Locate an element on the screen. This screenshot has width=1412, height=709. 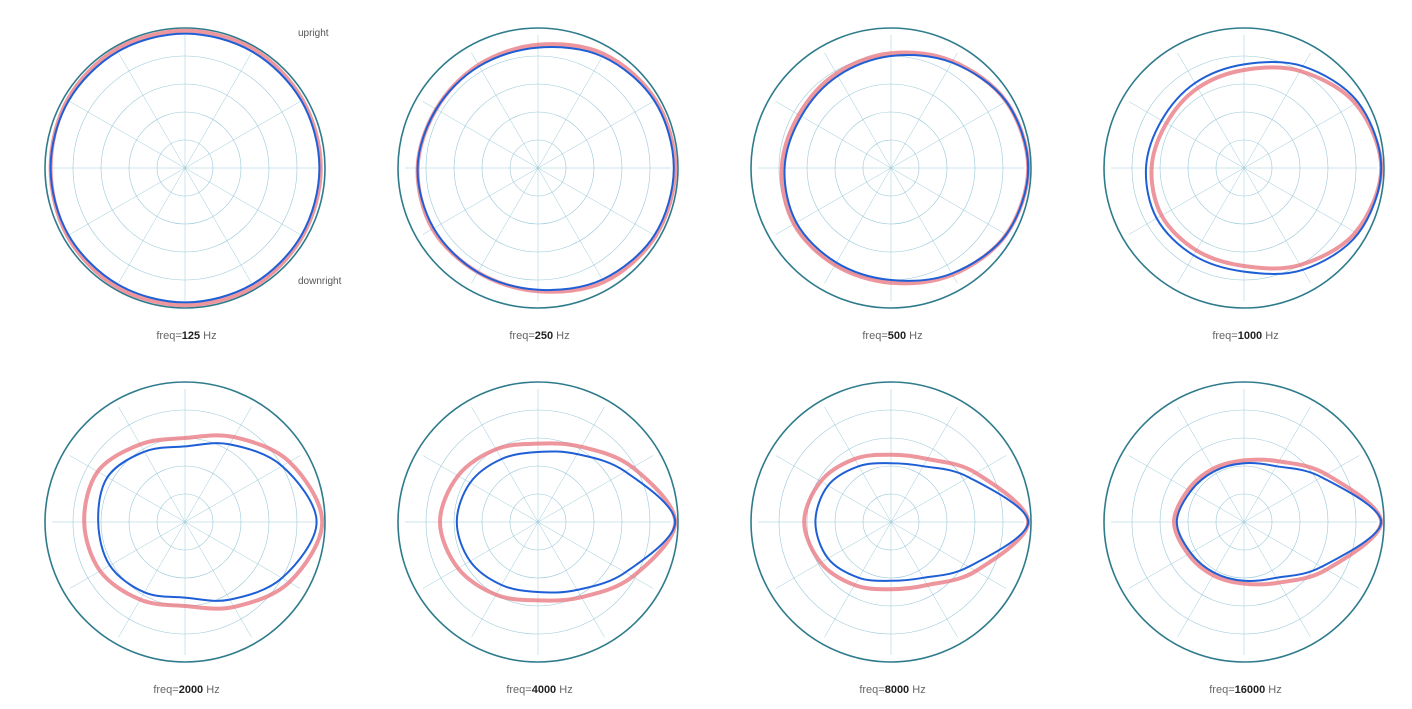
polar-plot-16000: freq=16000 Hz is located at coordinates (1235, 531).